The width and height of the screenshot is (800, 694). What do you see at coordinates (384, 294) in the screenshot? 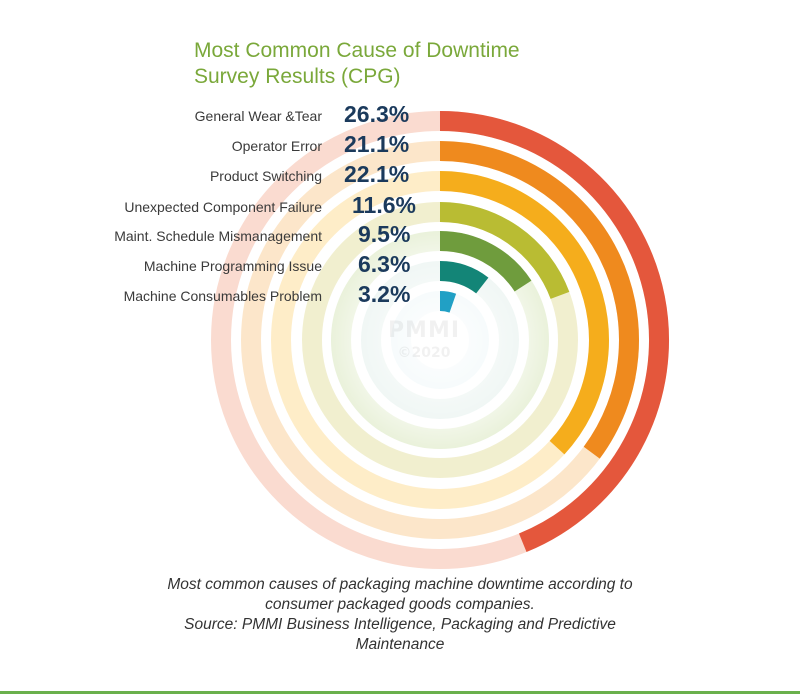
I see `value-label: 3.2%` at bounding box center [384, 294].